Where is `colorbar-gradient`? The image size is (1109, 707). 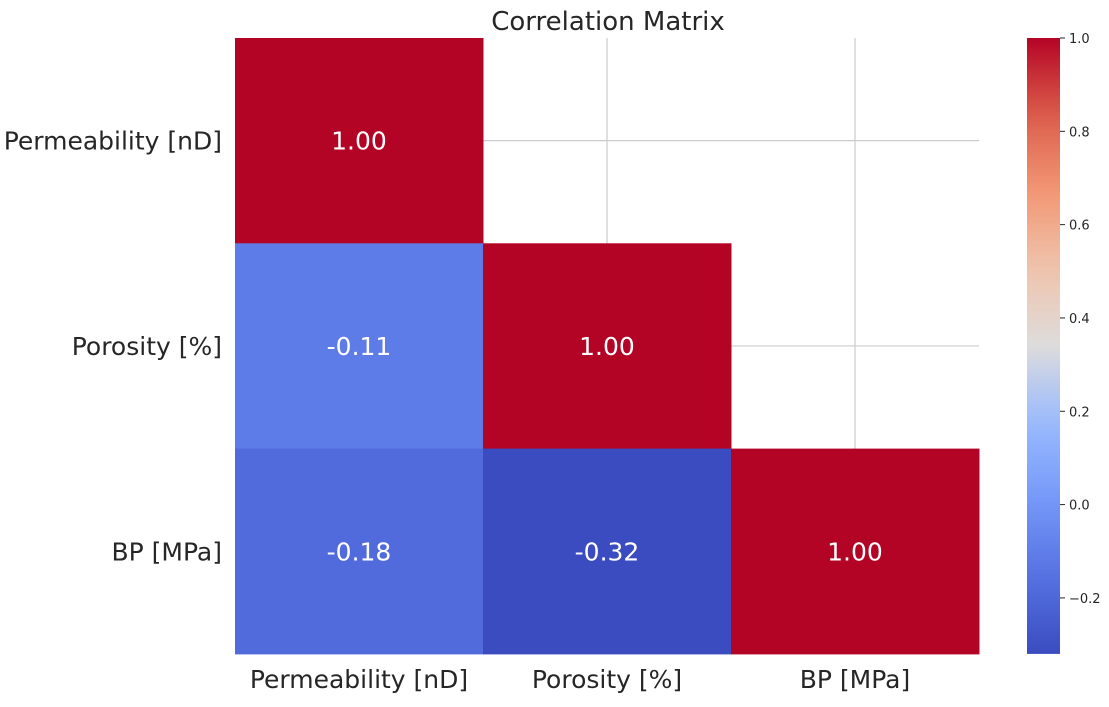 colorbar-gradient is located at coordinates (1043, 346).